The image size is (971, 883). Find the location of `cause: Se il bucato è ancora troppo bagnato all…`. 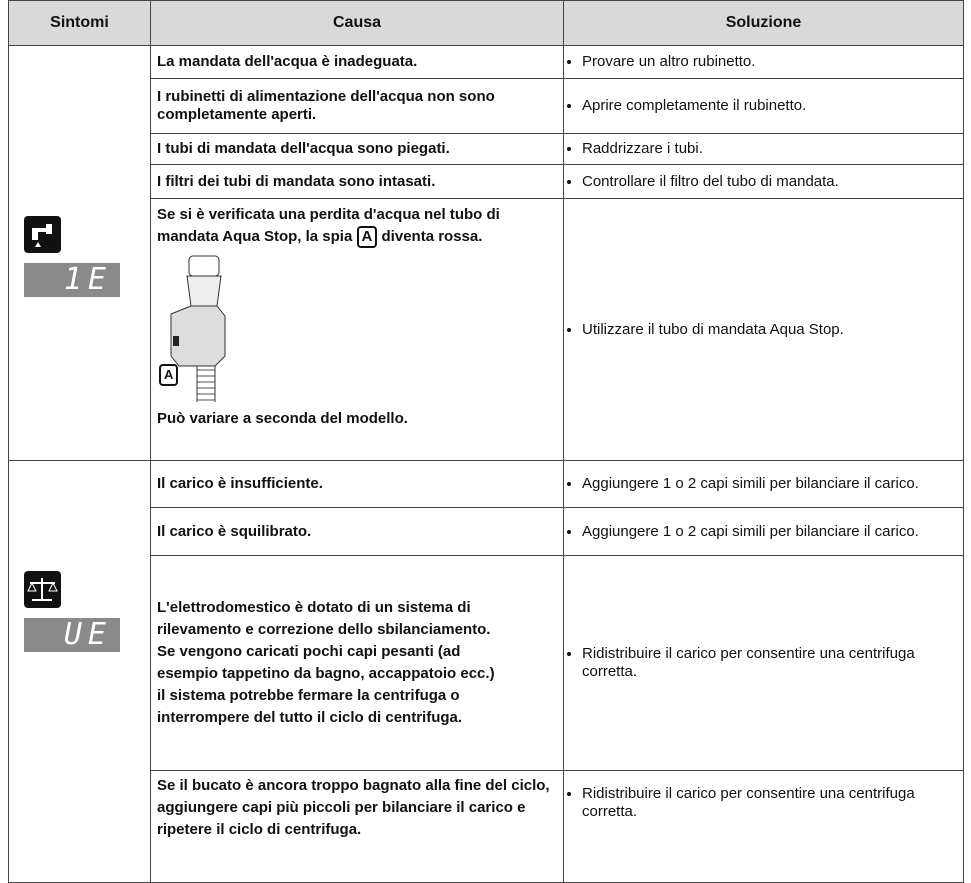

cause: Se il bucato è ancora troppo bagnato all… is located at coordinates (357, 826).